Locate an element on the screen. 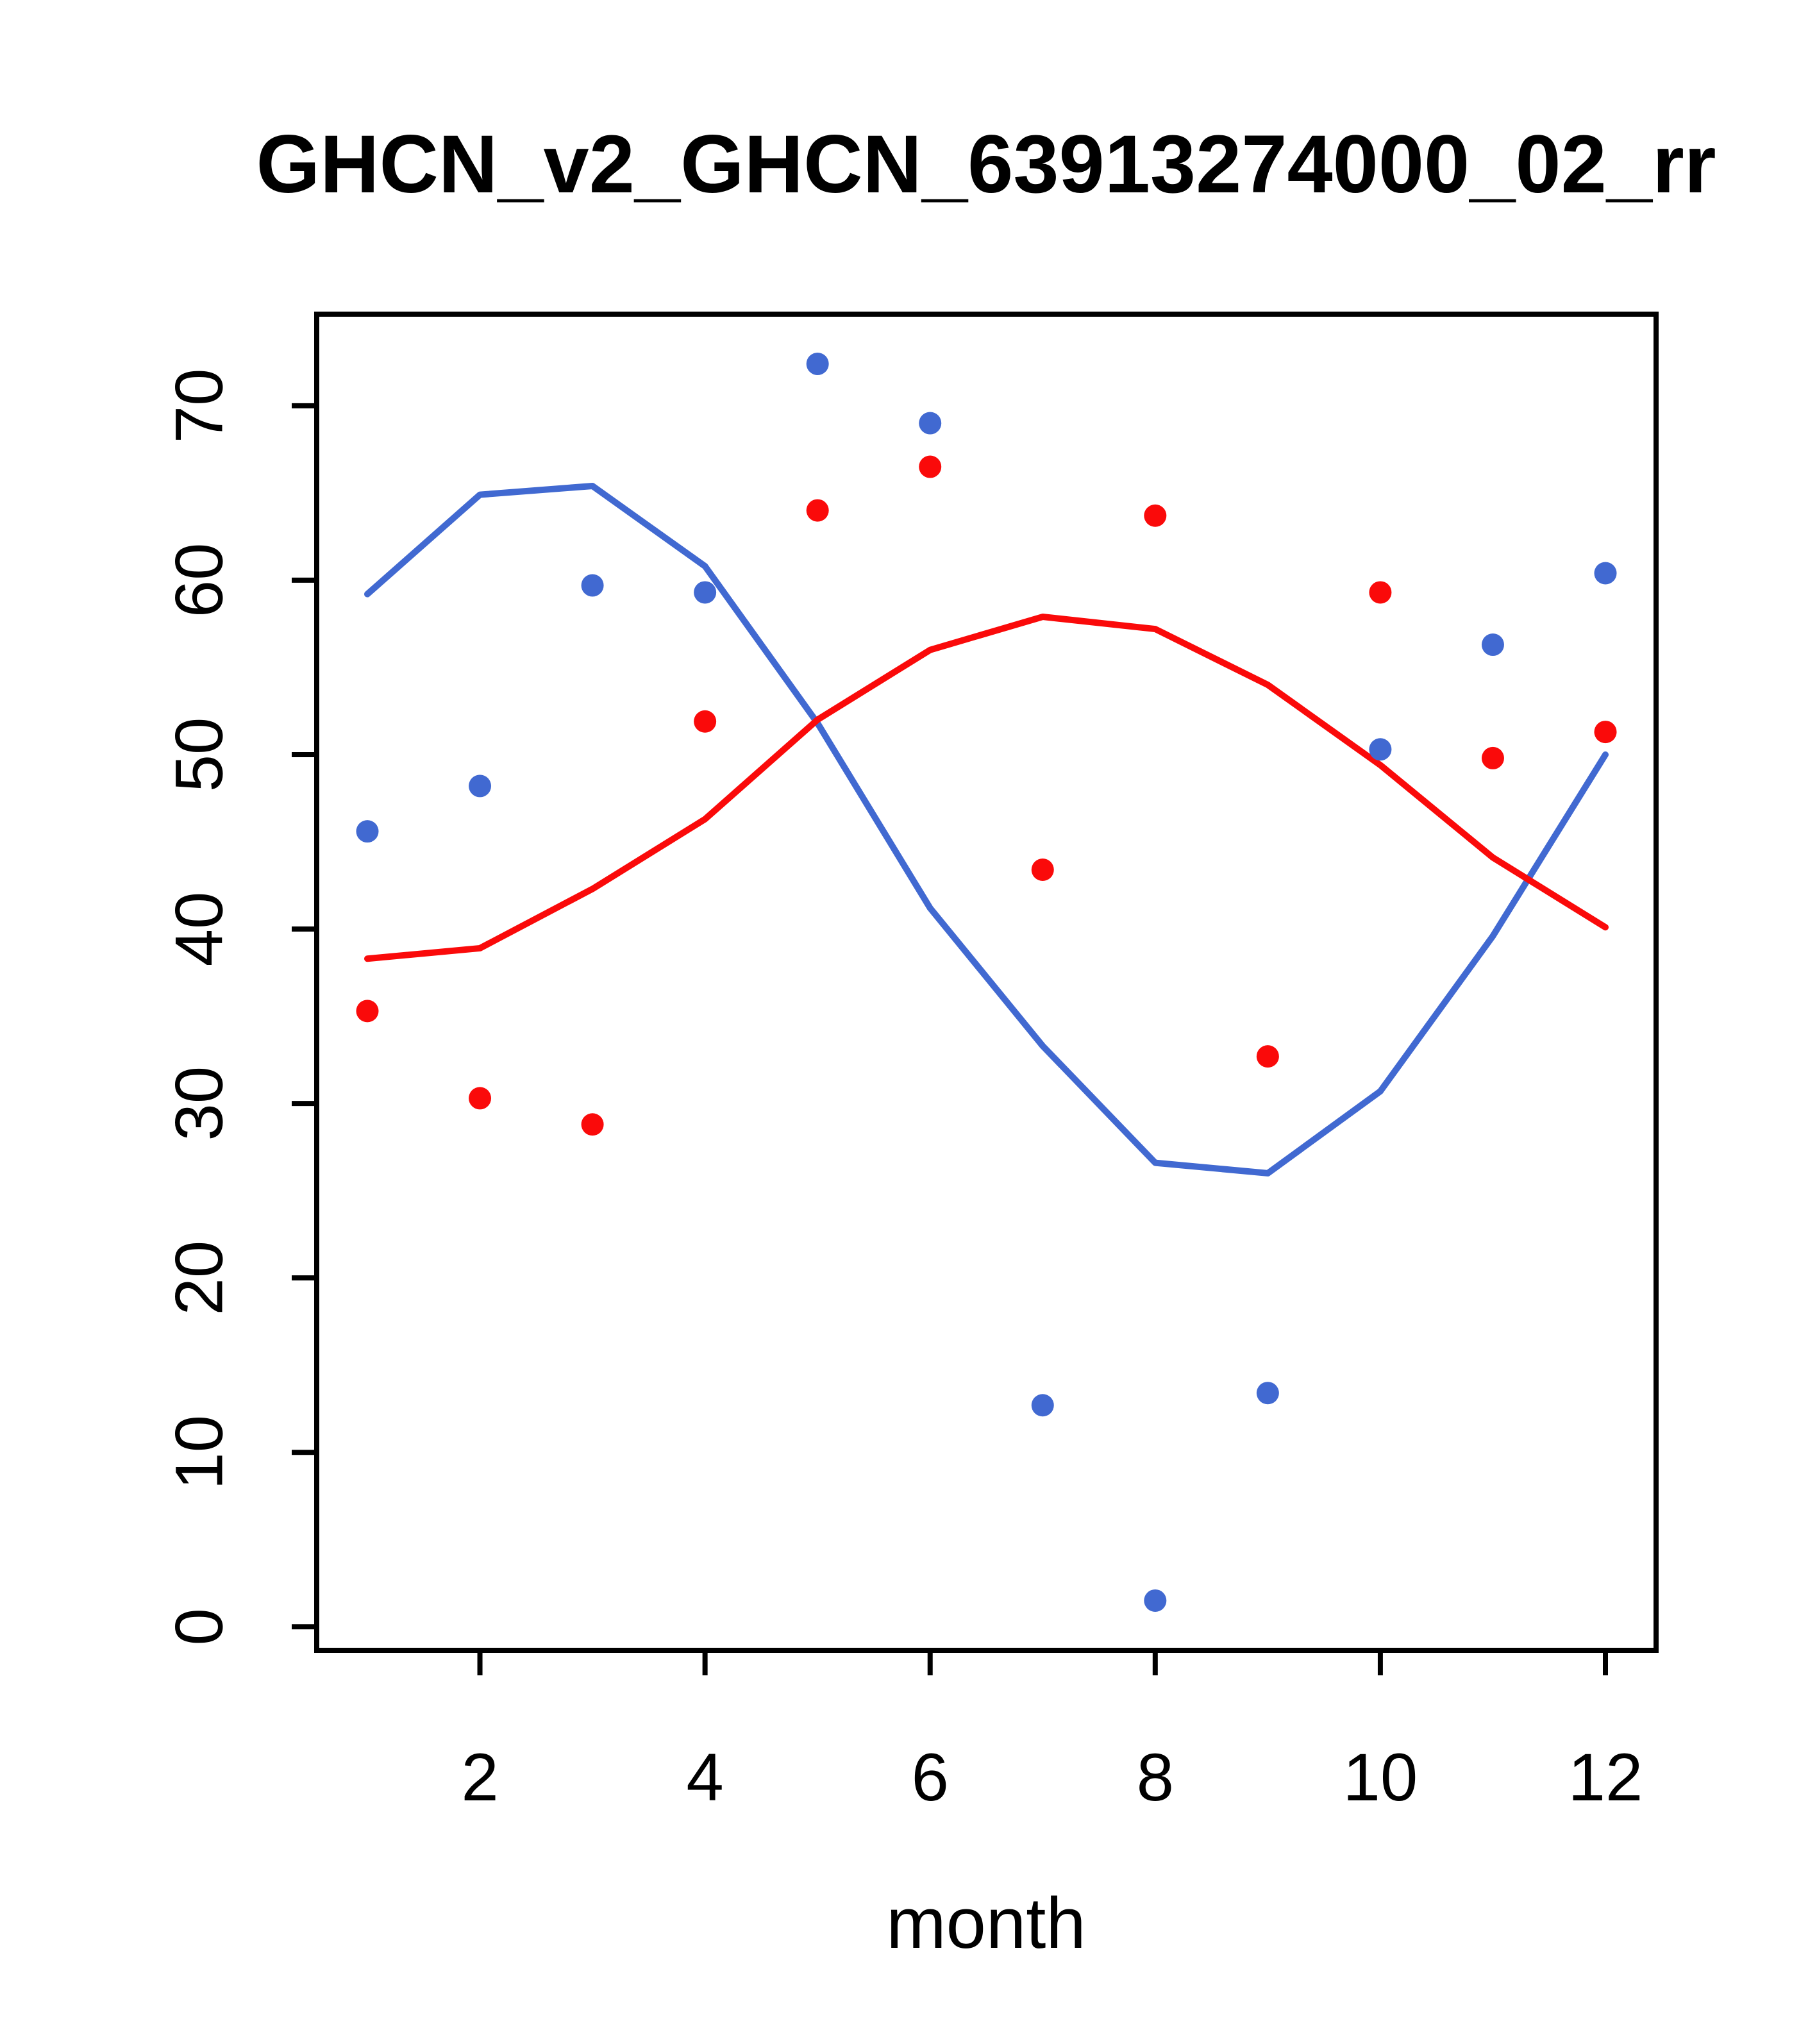 This screenshot has width=1817, height=2044. x-tick-label: 8 is located at coordinates (1156, 1777).